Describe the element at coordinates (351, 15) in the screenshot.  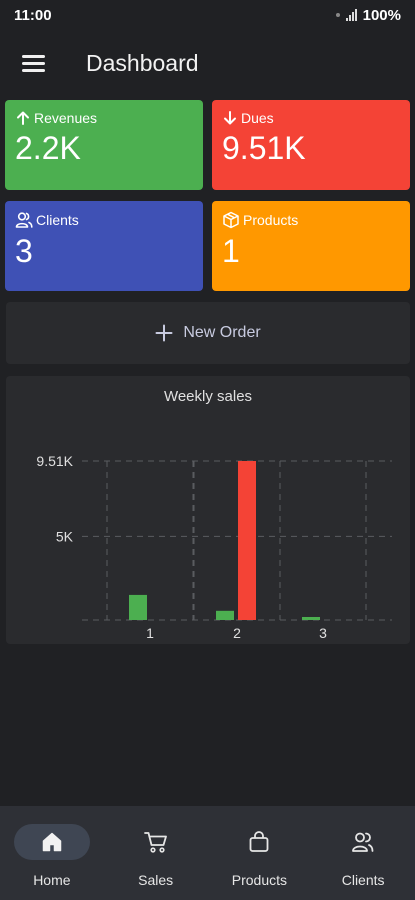
I see `signal-icon` at that location.